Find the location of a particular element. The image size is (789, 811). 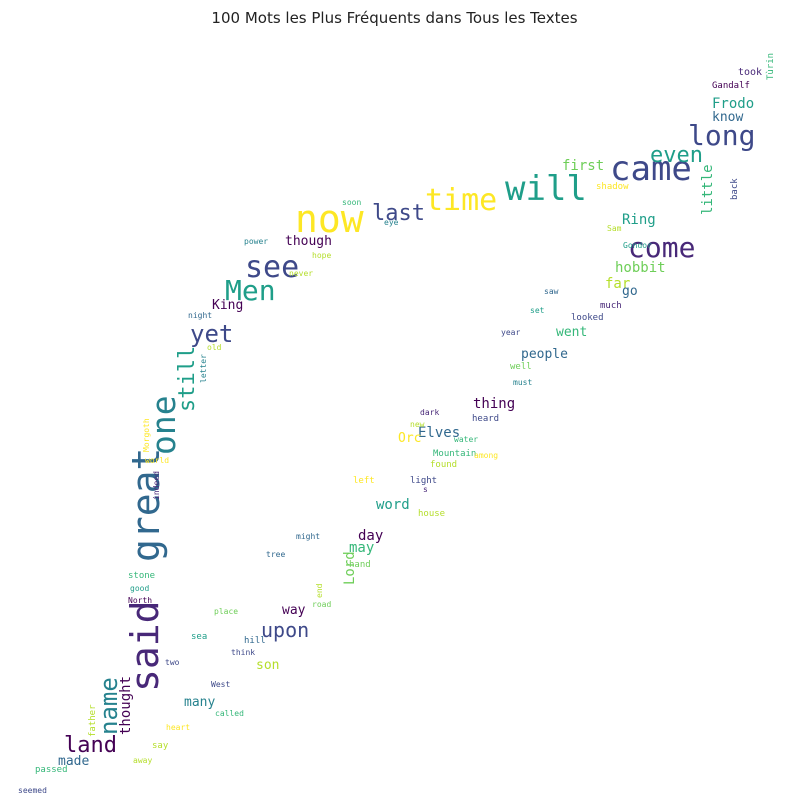

word-found: found is located at coordinates (443, 465).